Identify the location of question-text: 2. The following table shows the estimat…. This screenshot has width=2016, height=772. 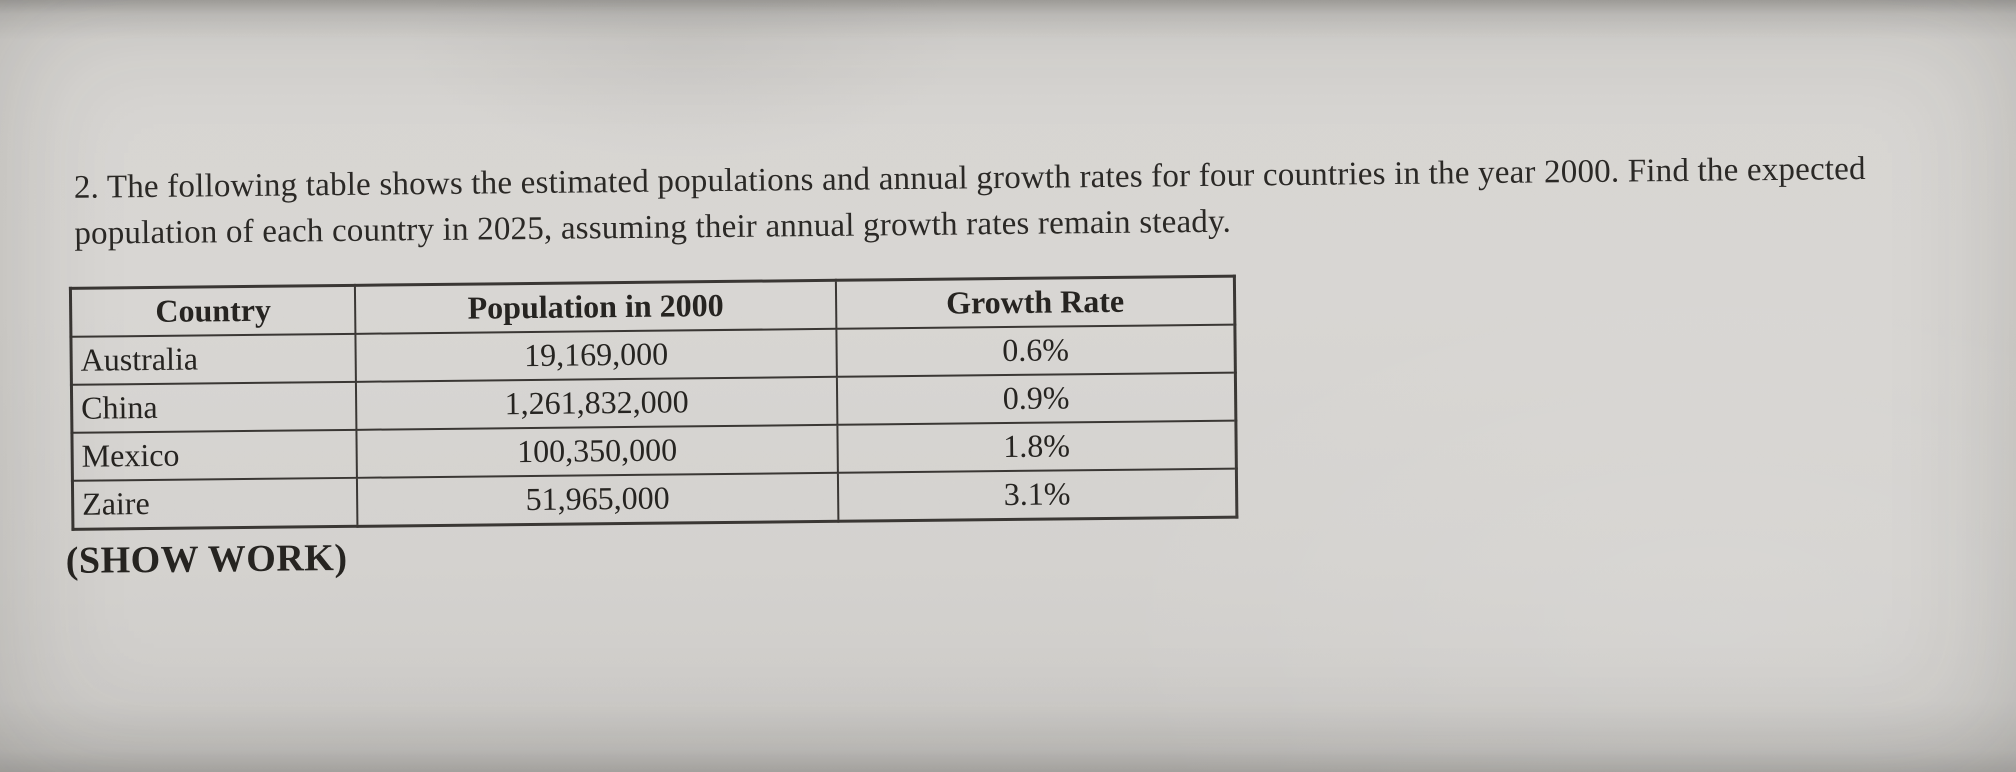
(969, 201).